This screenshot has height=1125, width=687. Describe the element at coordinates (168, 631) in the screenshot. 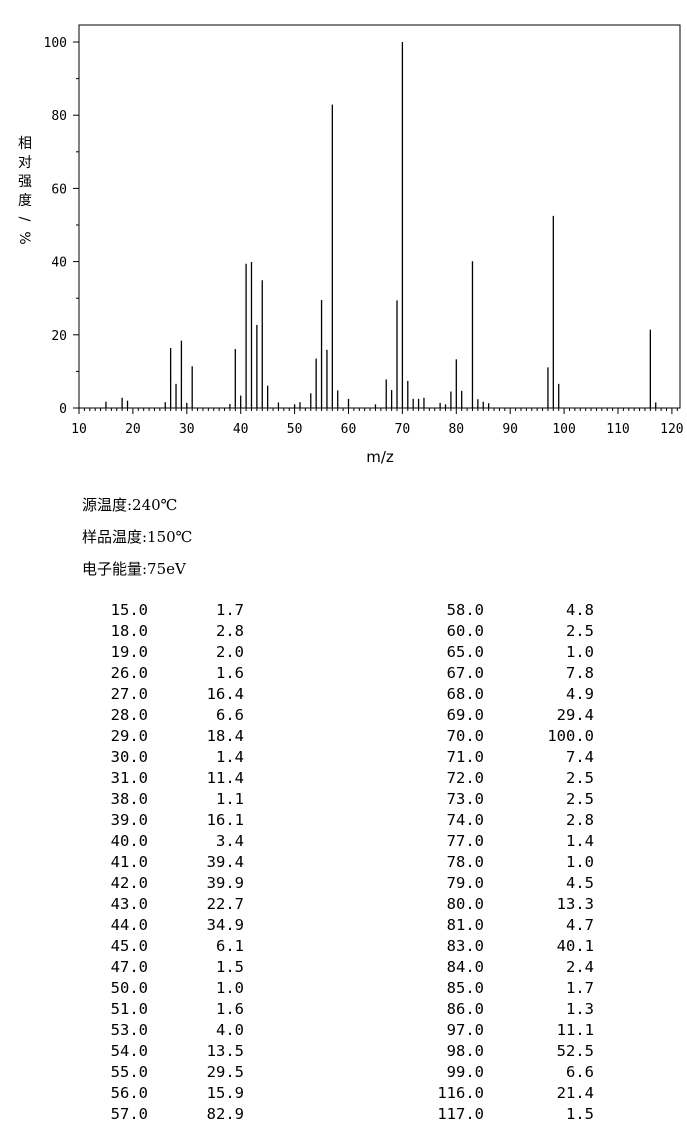

I see `peak-row: 18.0 2.8` at that location.